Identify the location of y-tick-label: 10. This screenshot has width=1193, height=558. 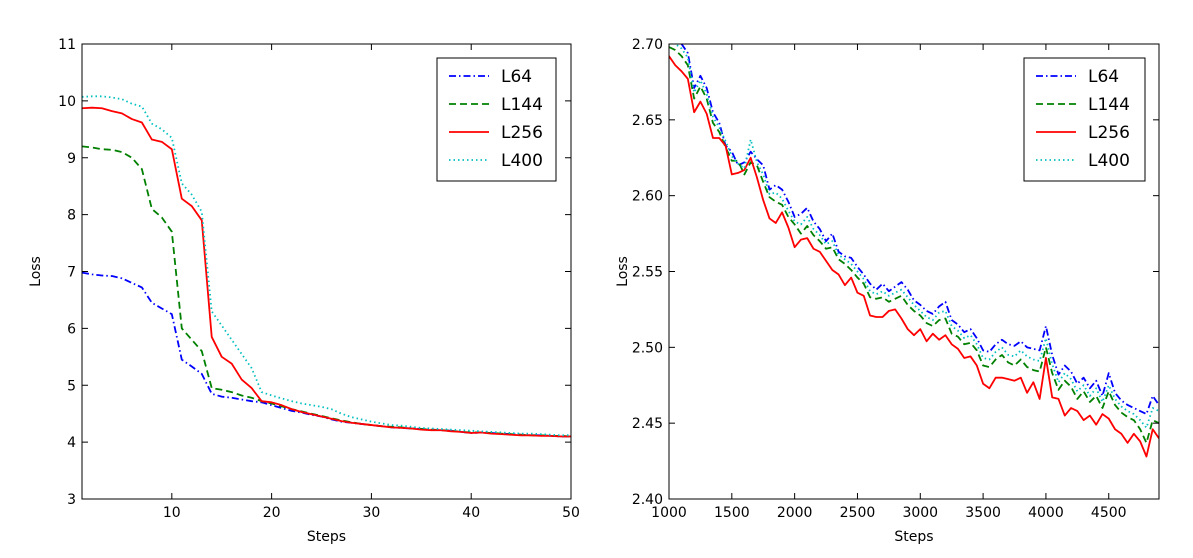
(67, 102).